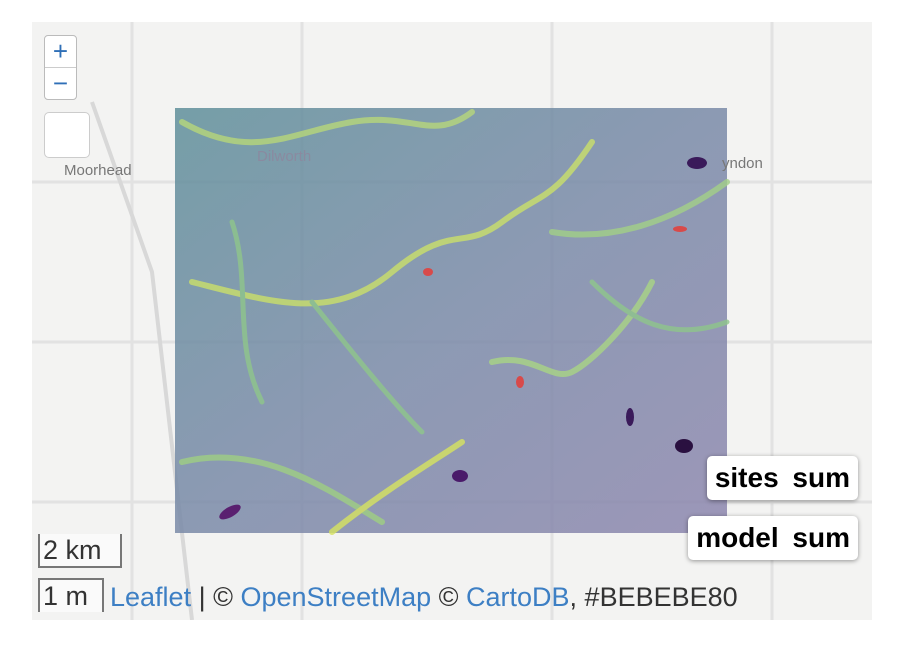 Image resolution: width=898 pixels, height=647 pixels. I want to click on place-label: Dilworth, so click(284, 156).